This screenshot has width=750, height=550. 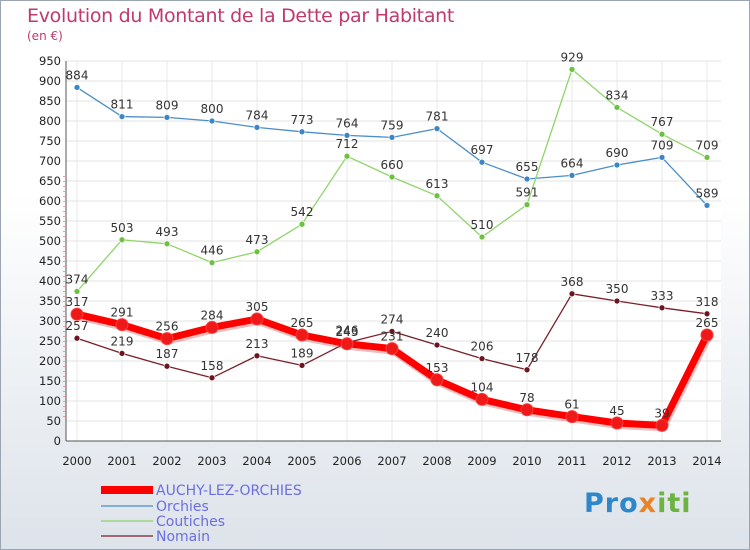 I want to click on data-label: 660, so click(x=392, y=165).